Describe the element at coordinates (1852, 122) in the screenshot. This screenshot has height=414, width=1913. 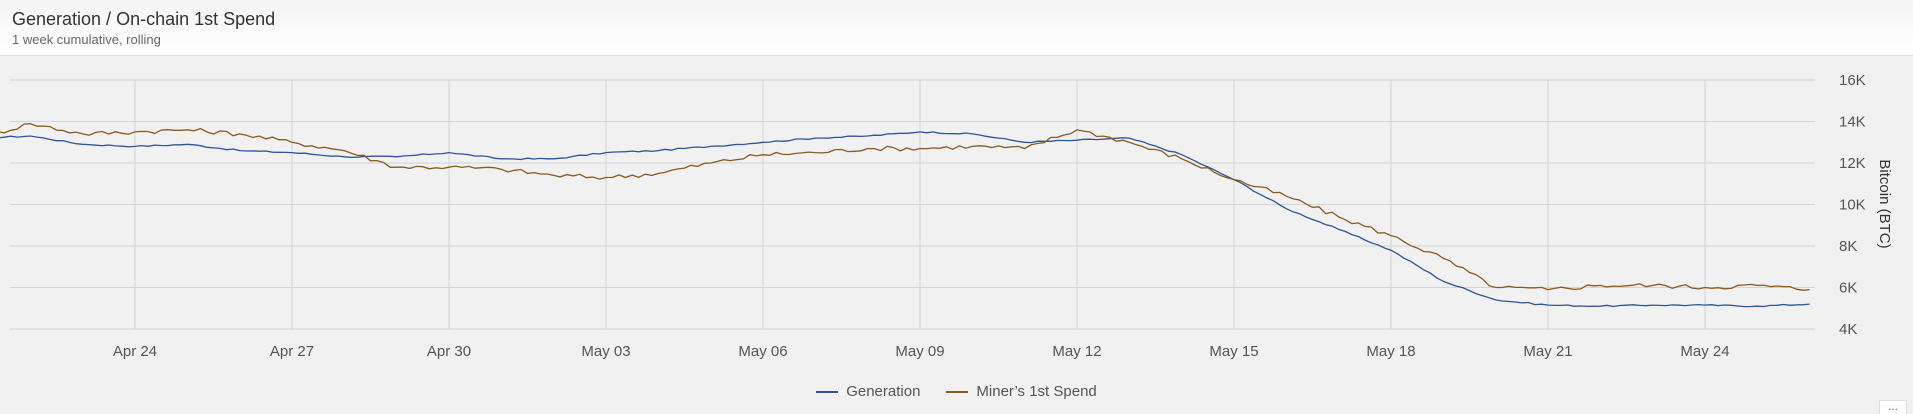
I see `y-tick-label: 14K` at that location.